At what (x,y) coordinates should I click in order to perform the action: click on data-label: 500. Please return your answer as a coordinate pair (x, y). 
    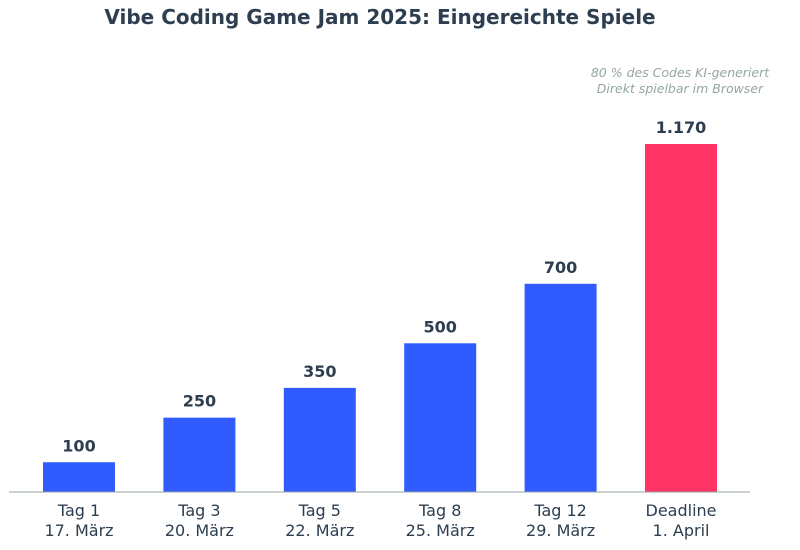
    Looking at the image, I should click on (439, 326).